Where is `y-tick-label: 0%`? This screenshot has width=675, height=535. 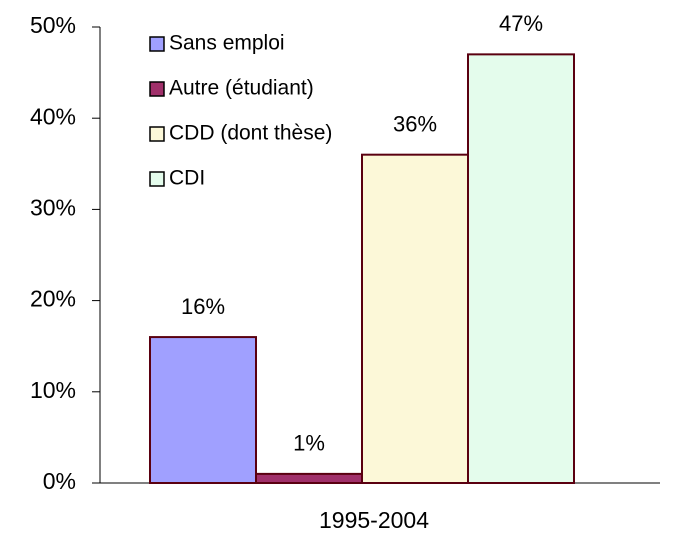 y-tick-label: 0% is located at coordinates (59, 481).